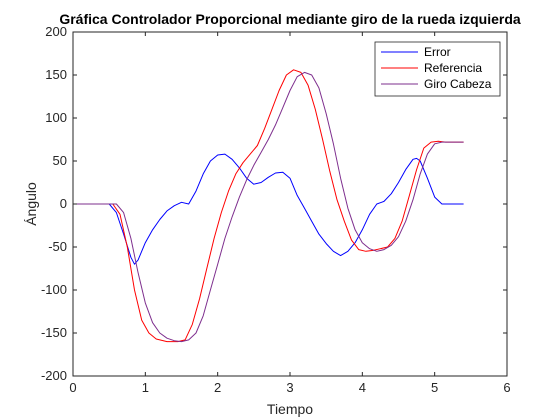  What do you see at coordinates (437, 52) in the screenshot?
I see `legend-label-error: Error` at bounding box center [437, 52].